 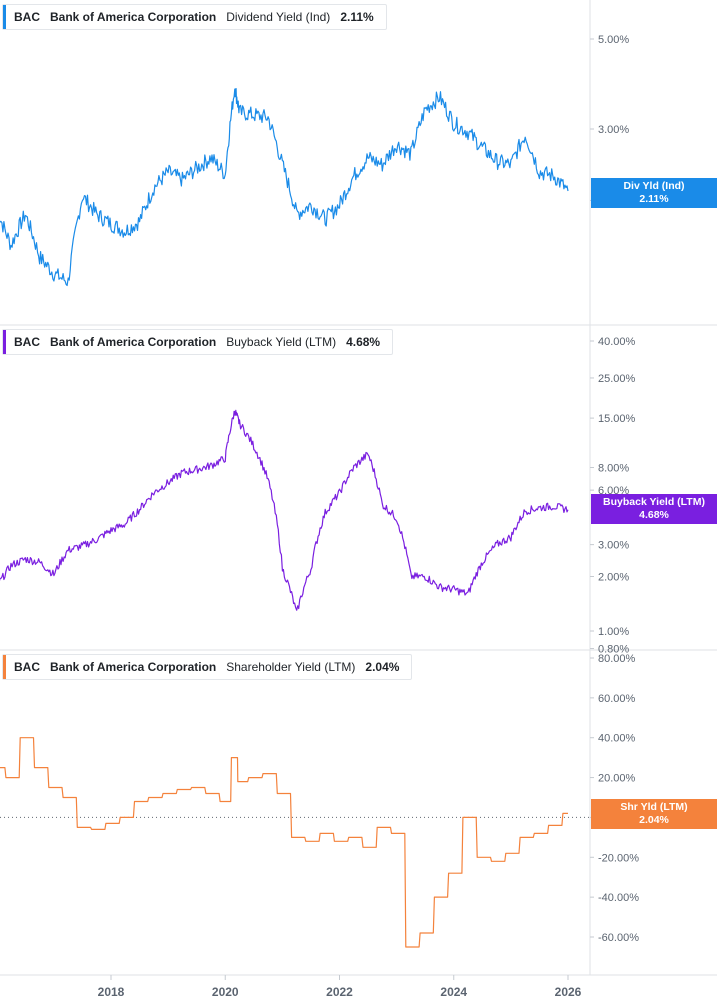 I want to click on legend-metric: Buyback Yield (LTM), so click(x=281, y=342).